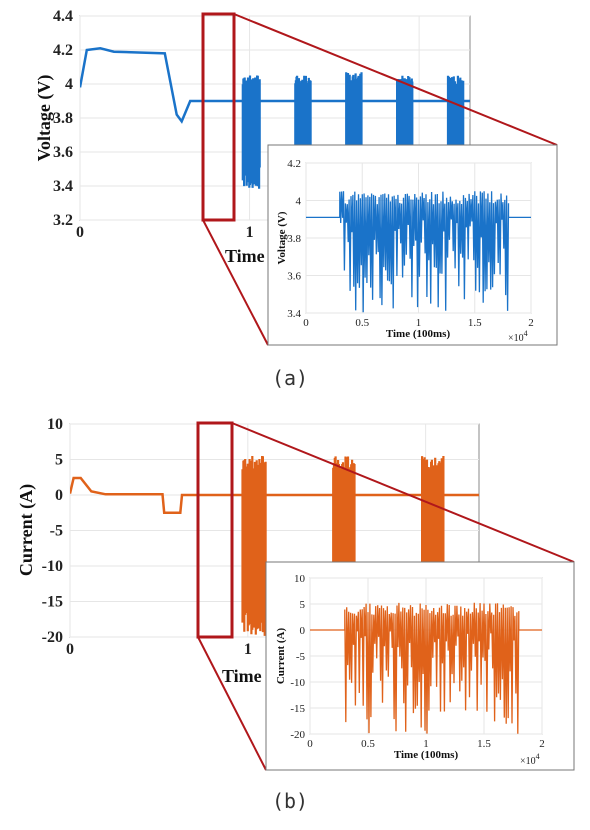  What do you see at coordinates (70, 649) in the screenshot?
I see `current-x-tick-label: 0` at bounding box center [70, 649].